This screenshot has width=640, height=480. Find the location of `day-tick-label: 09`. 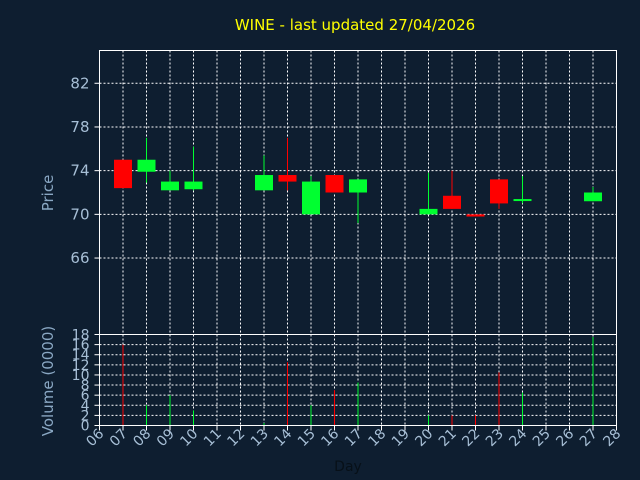

day-tick-label: 09 is located at coordinates (166, 438).